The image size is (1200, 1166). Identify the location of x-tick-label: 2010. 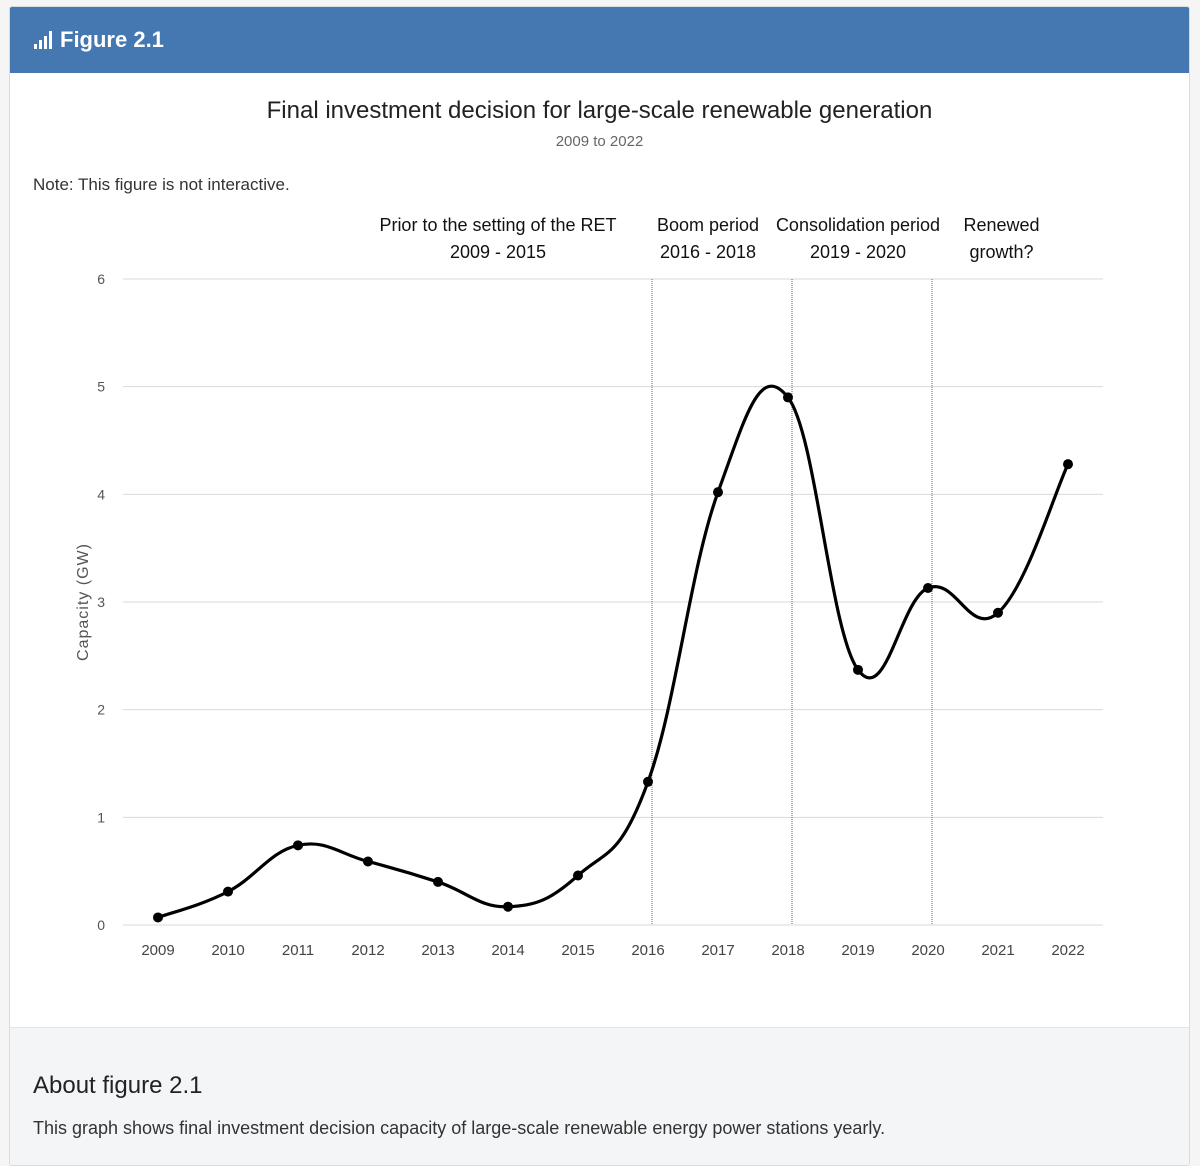
(227, 950).